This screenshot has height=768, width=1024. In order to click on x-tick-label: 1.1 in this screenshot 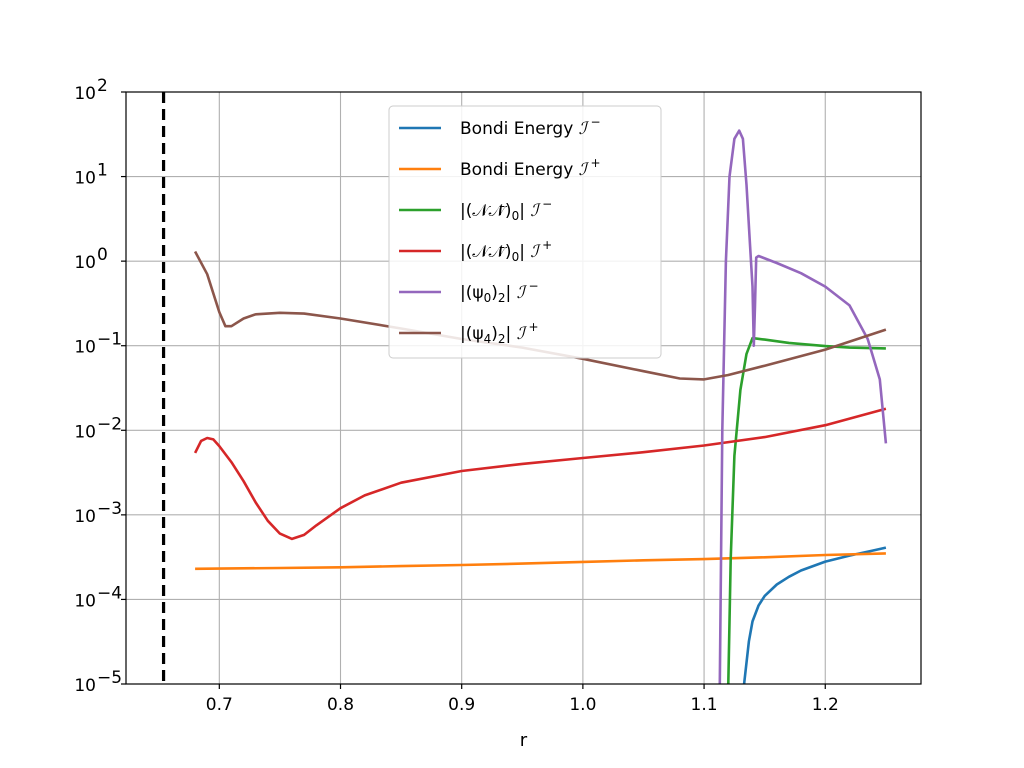, I will do `click(704, 705)`.